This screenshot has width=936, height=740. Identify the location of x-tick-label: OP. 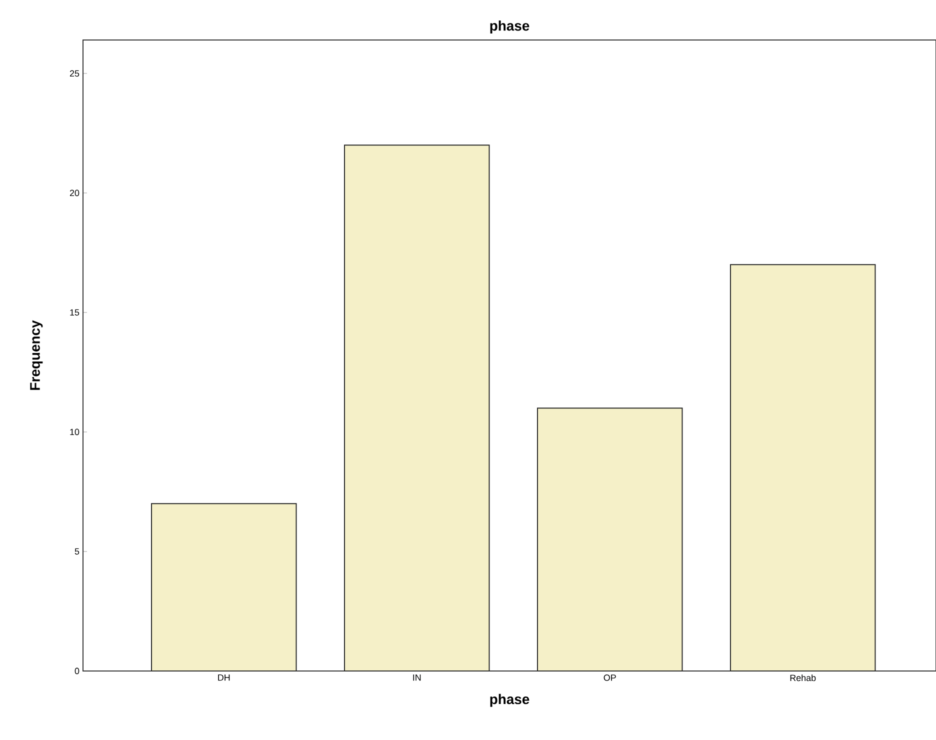
(610, 677).